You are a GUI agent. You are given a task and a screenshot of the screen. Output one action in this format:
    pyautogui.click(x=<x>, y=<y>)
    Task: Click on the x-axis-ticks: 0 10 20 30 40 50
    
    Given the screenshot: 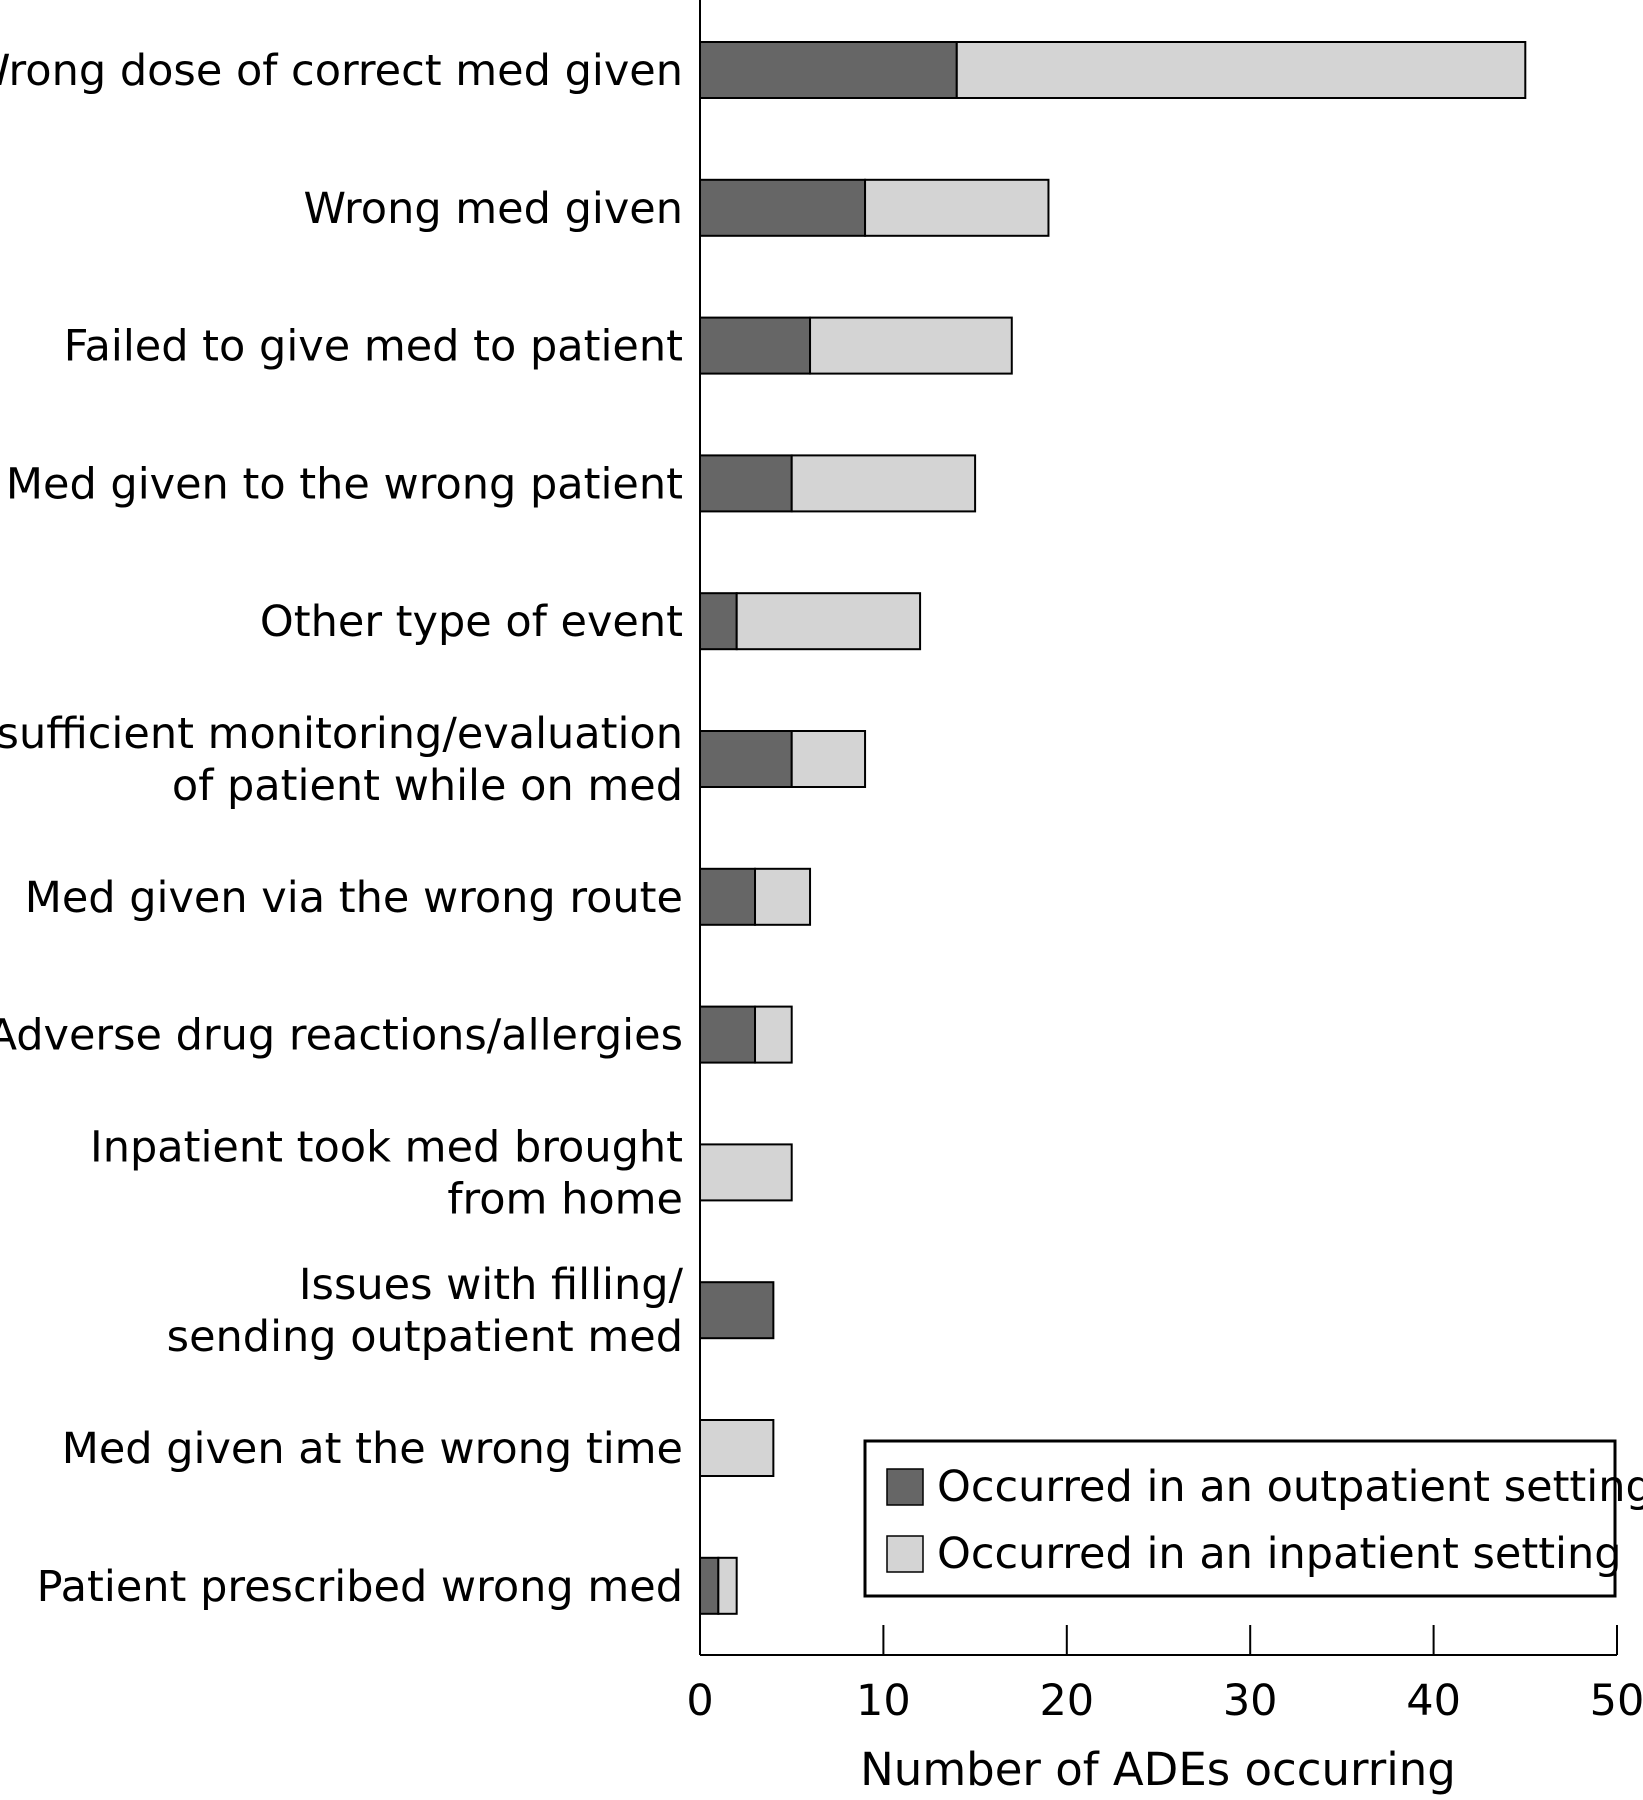 What is the action you would take?
    pyautogui.click(x=1164, y=1675)
    